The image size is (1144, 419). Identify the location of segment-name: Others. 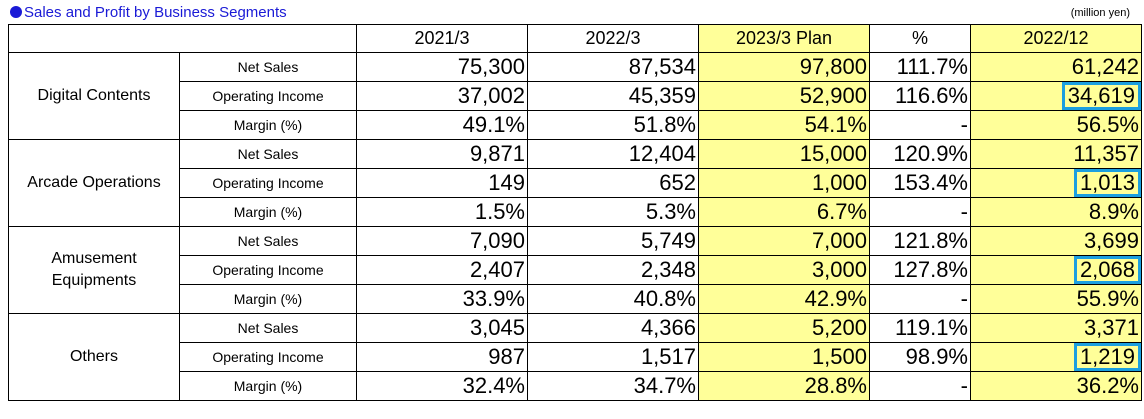
(94, 357).